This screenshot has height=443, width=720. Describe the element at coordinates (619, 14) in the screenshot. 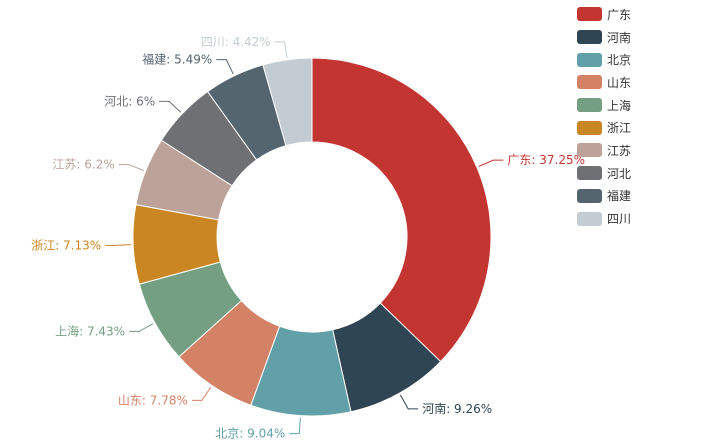

I see `legend-label: 广东` at that location.